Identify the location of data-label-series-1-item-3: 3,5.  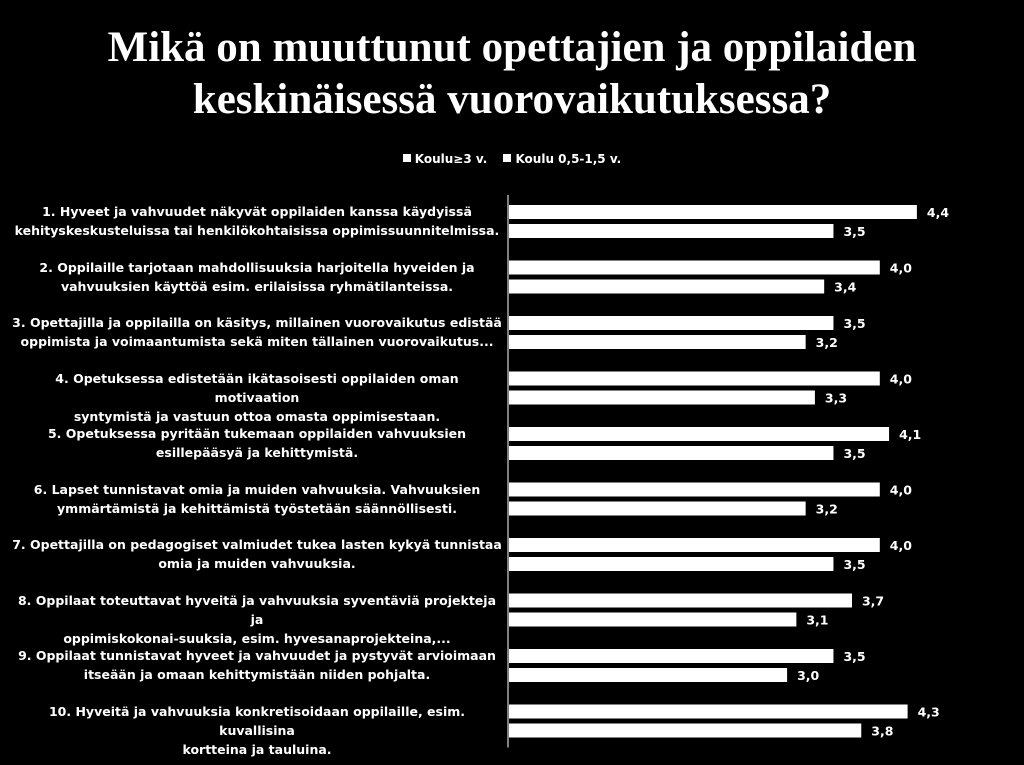
(854, 323).